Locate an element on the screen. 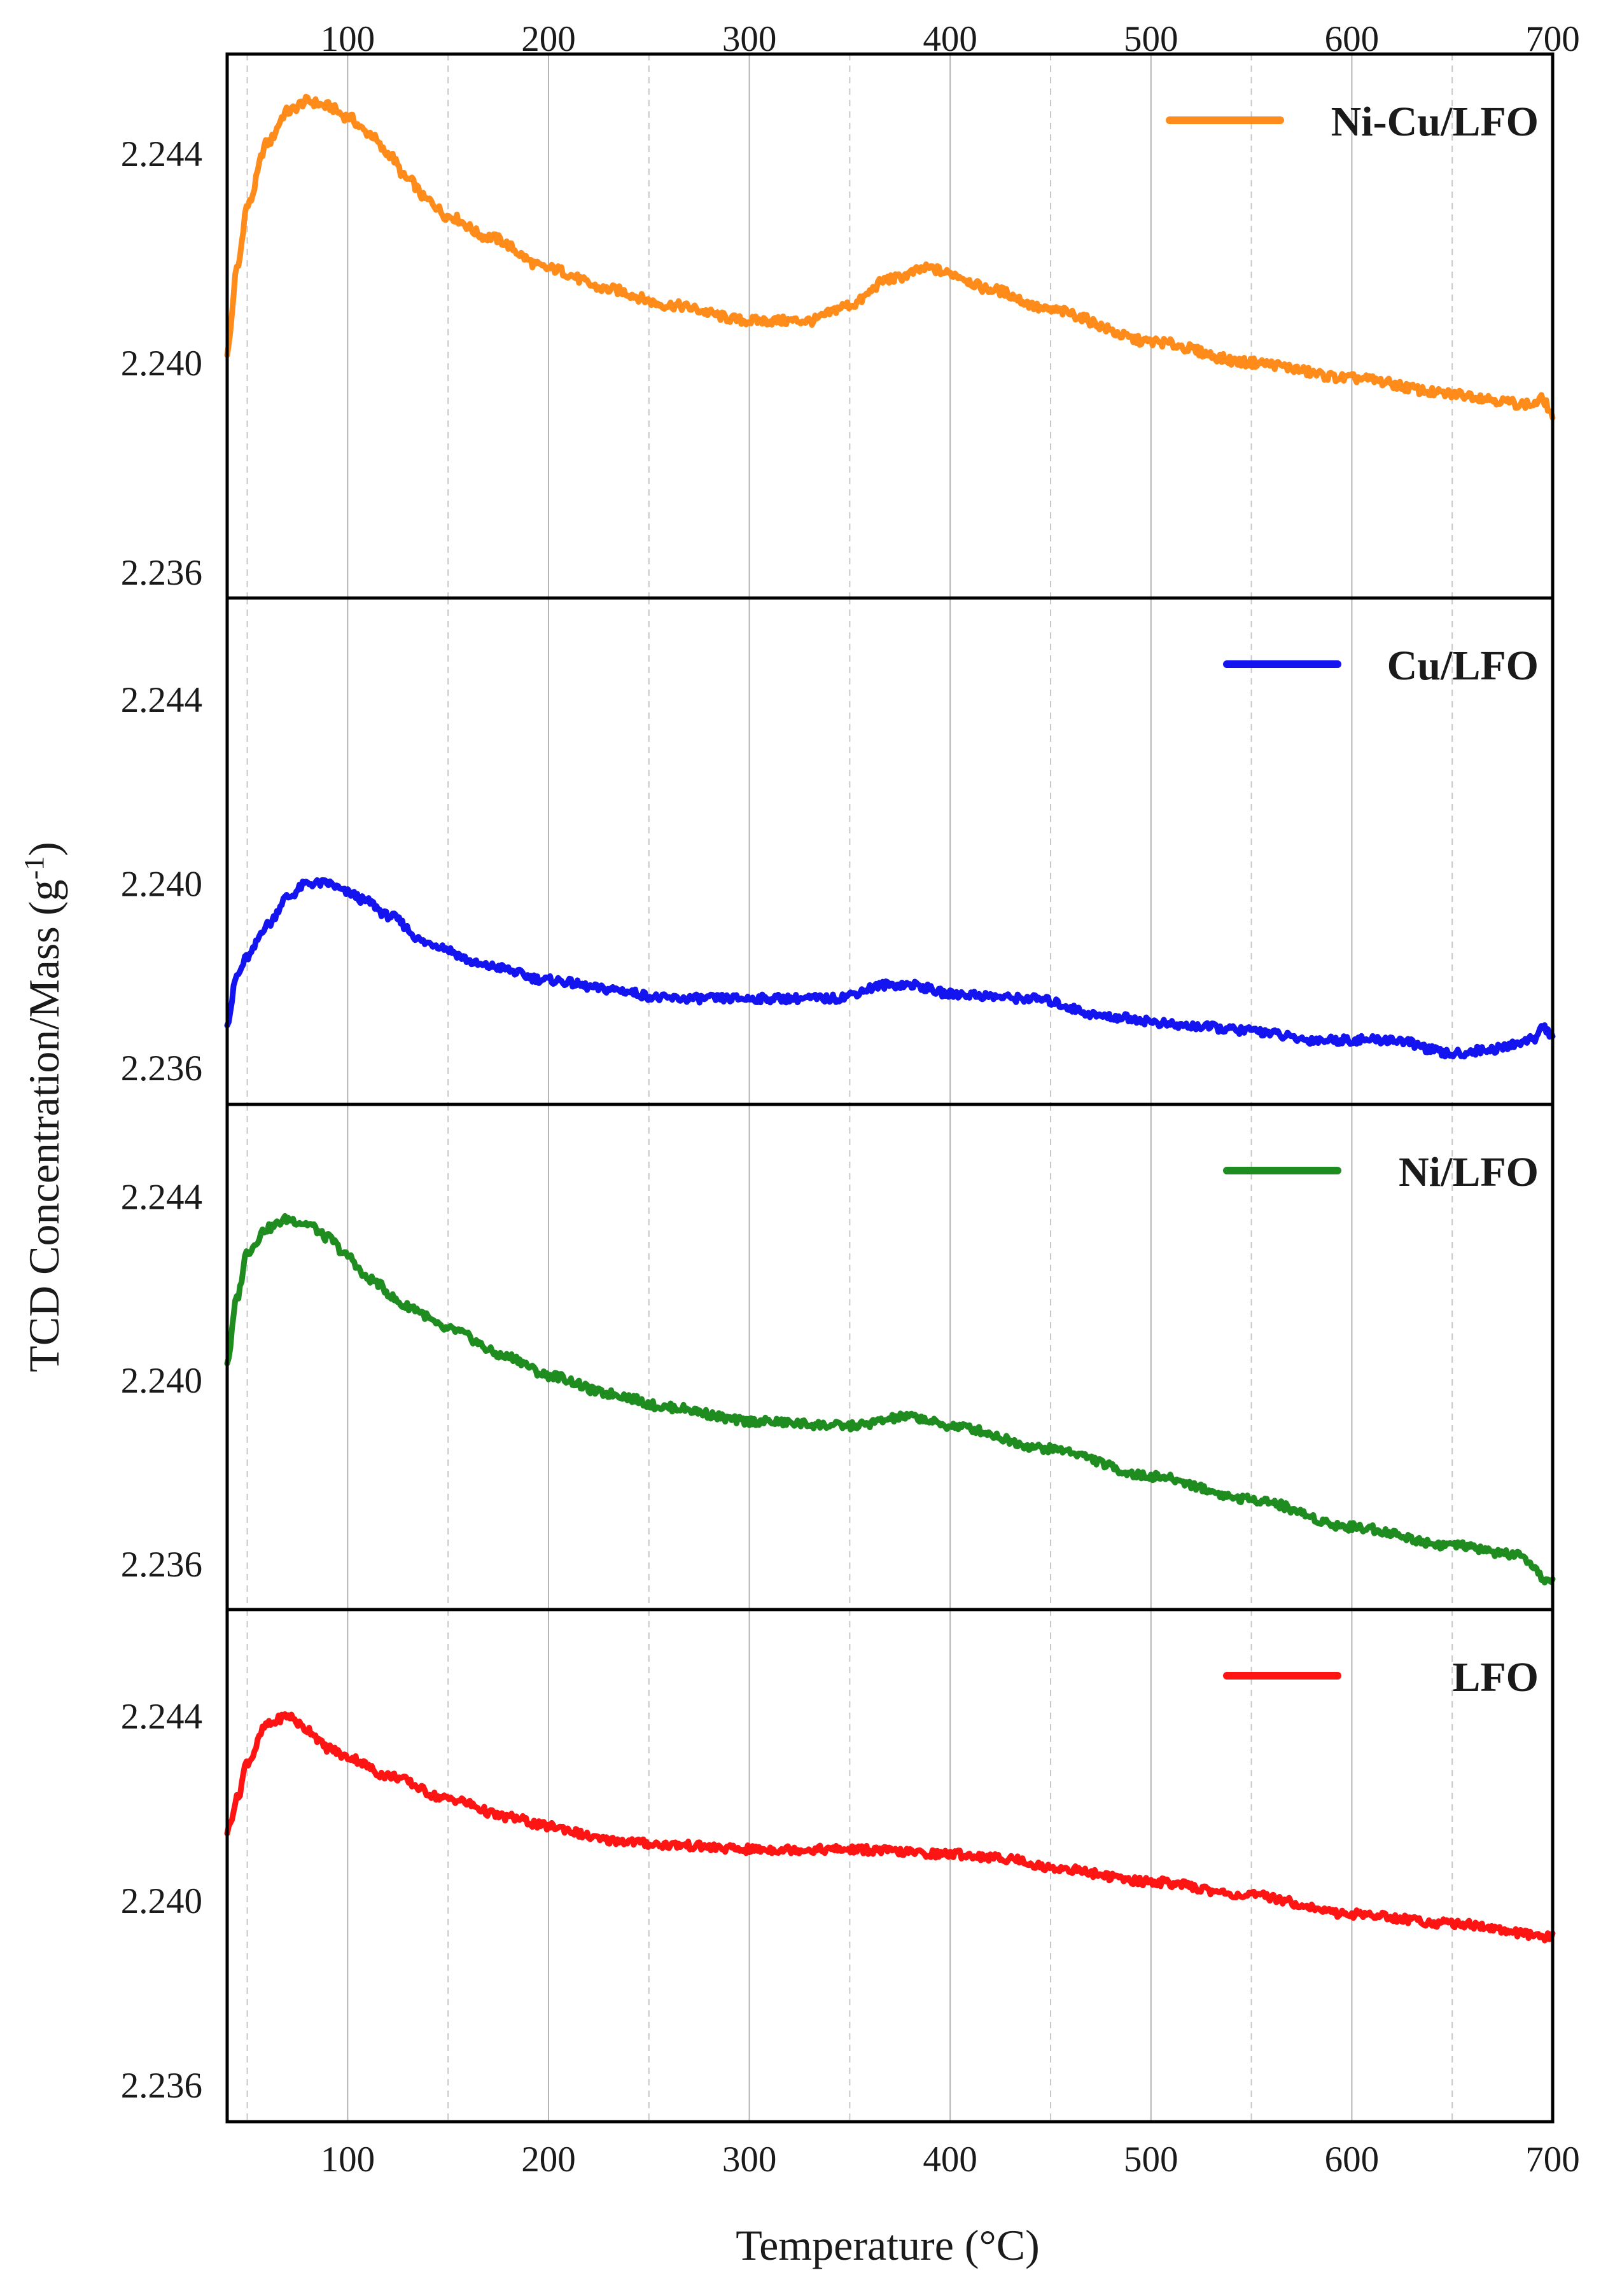  y-axis-title: TCD Concentration/Mass (g-1) is located at coordinates (43, 1107).